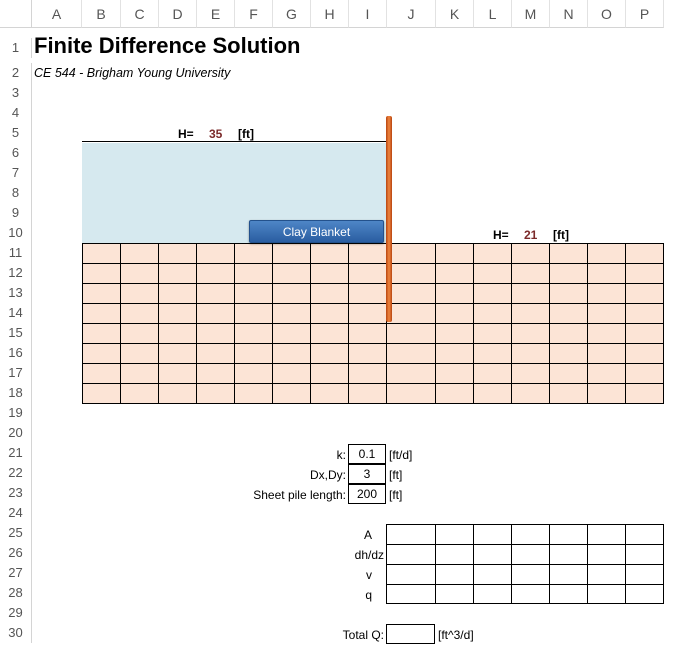 This screenshot has height=648, width=676. I want to click on row-header-24: 24, so click(16, 513).